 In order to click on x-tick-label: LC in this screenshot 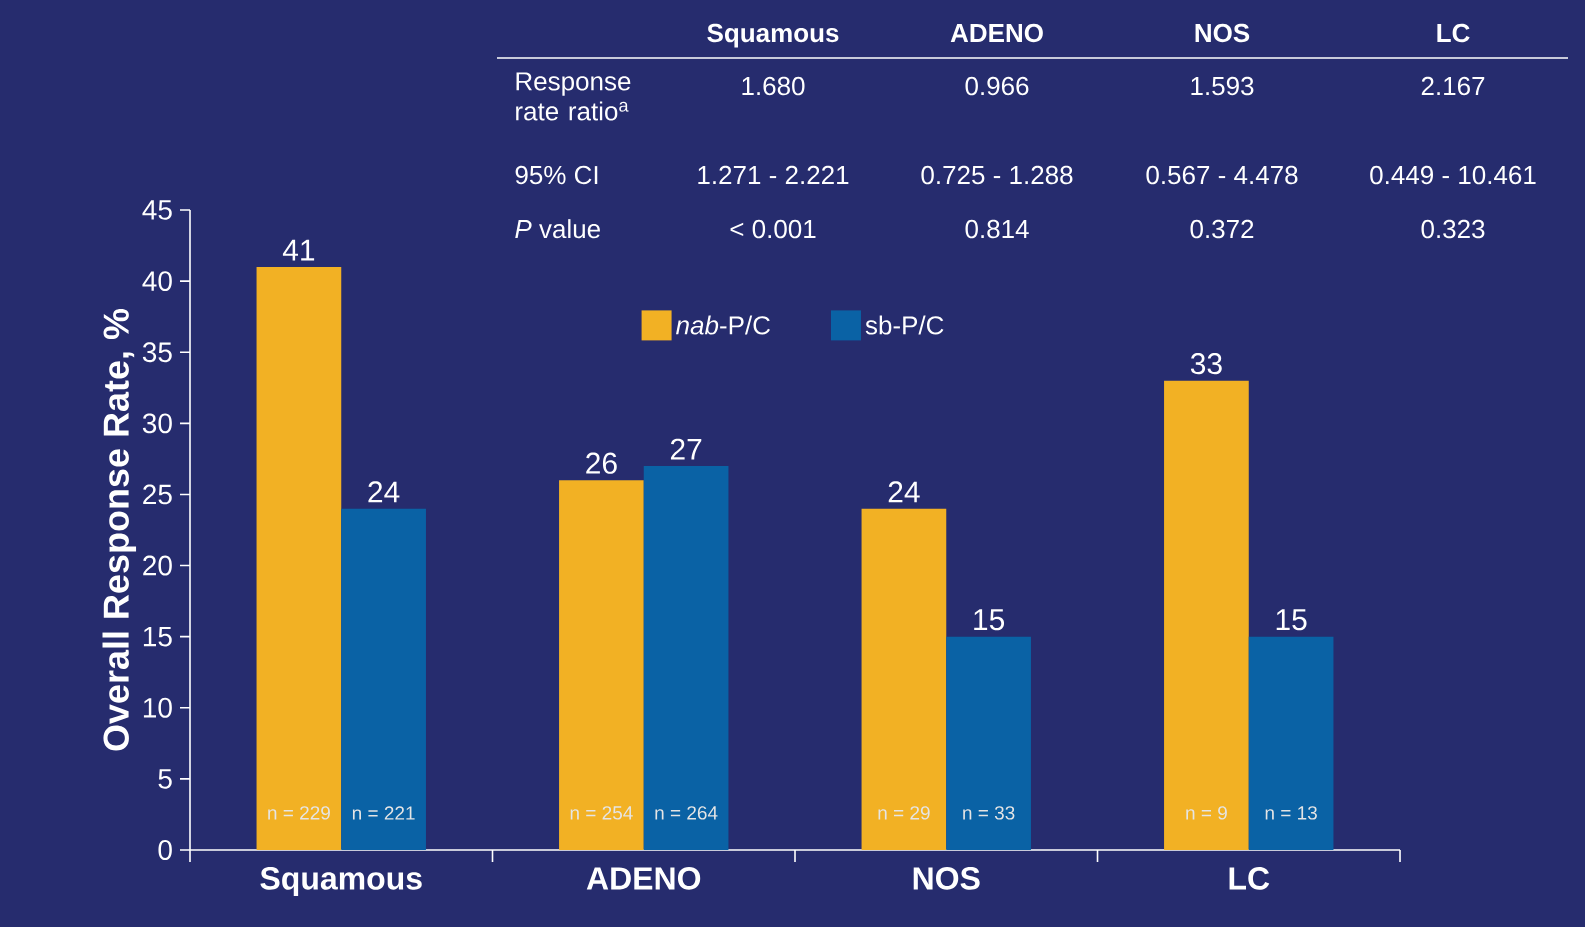, I will do `click(1249, 878)`.